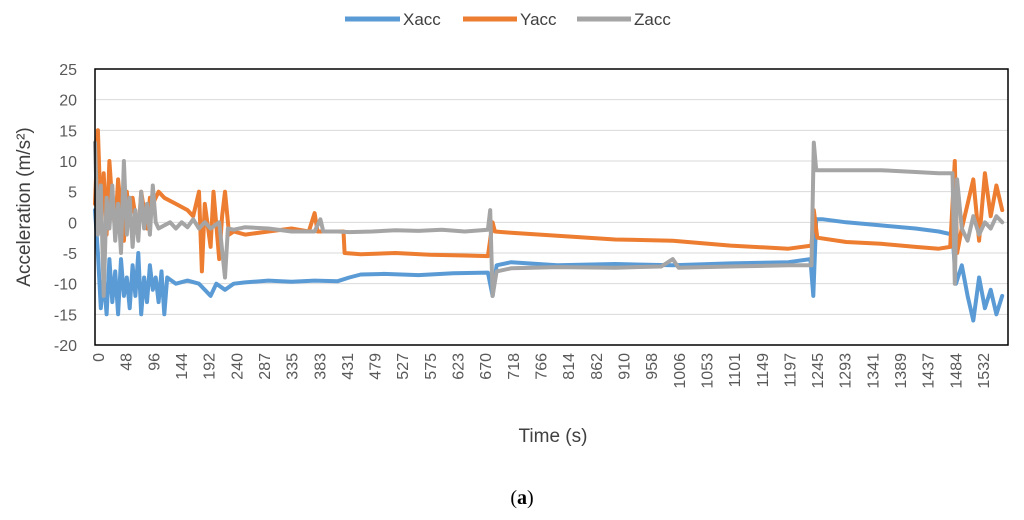 The width and height of the screenshot is (1024, 520). I want to click on x-tick-label: 1437, so click(929, 371).